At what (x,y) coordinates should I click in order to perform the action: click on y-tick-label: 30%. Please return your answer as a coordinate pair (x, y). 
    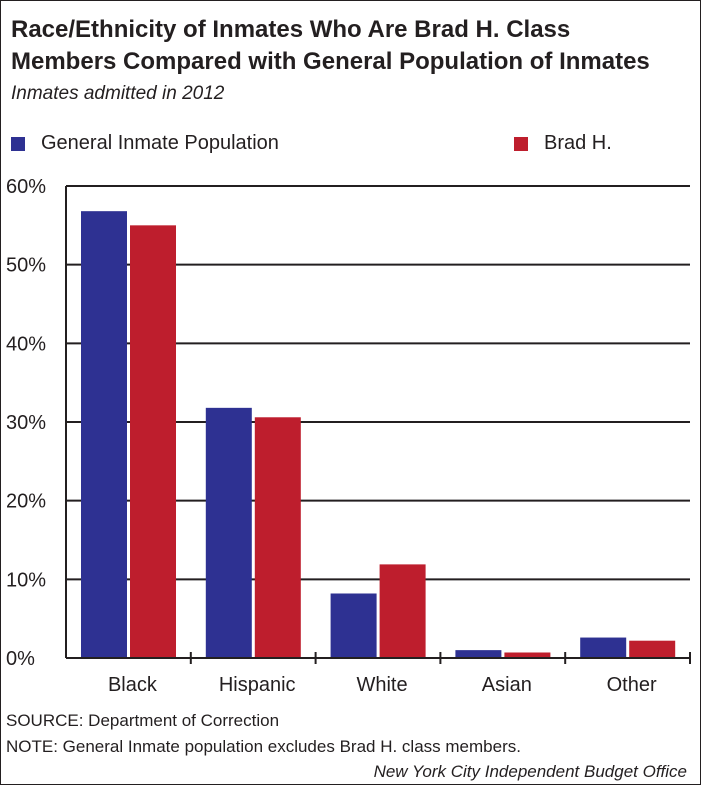
    Looking at the image, I should click on (26, 423).